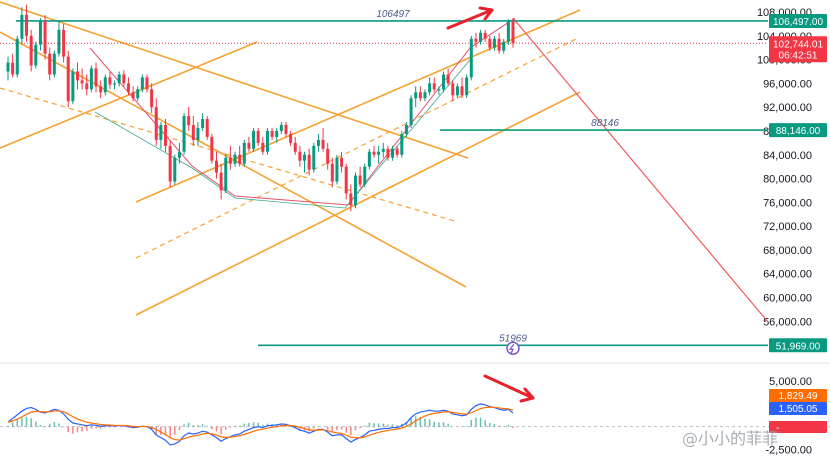 Image resolution: width=830 pixels, height=464 pixels. What do you see at coordinates (787, 251) in the screenshot?
I see `price-axis-tick: 68,000.00` at bounding box center [787, 251].